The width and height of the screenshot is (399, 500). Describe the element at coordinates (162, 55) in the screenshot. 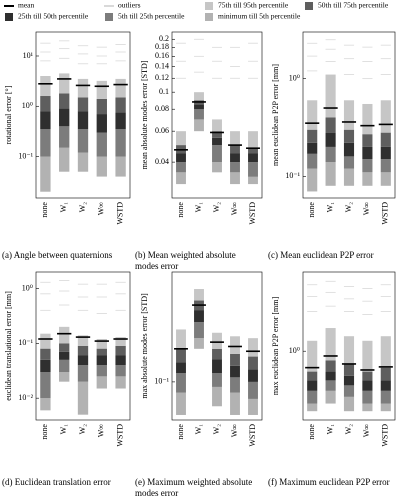

I see `y-tick-label: 0.16` at that location.